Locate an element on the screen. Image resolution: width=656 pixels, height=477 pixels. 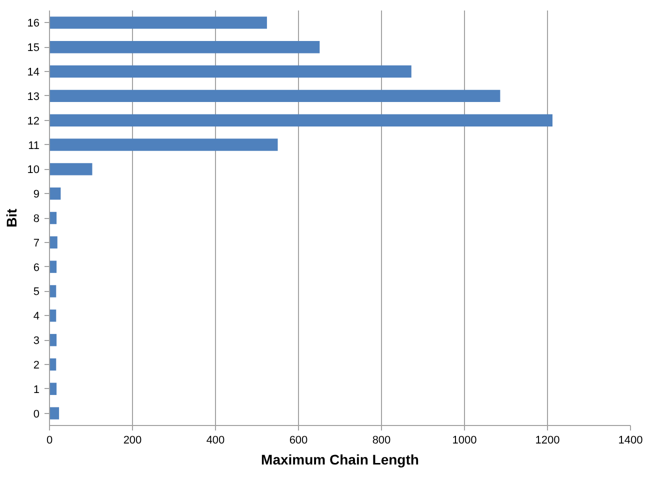
y-tick-label: 3 is located at coordinates (36, 341).